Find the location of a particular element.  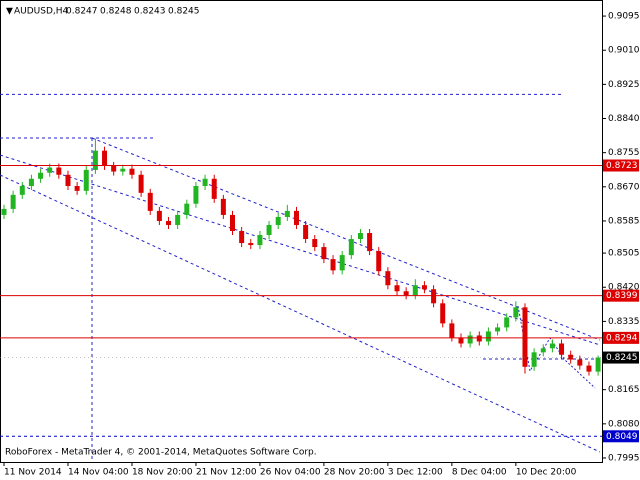

header-value: 0.8248 is located at coordinates (116, 12).